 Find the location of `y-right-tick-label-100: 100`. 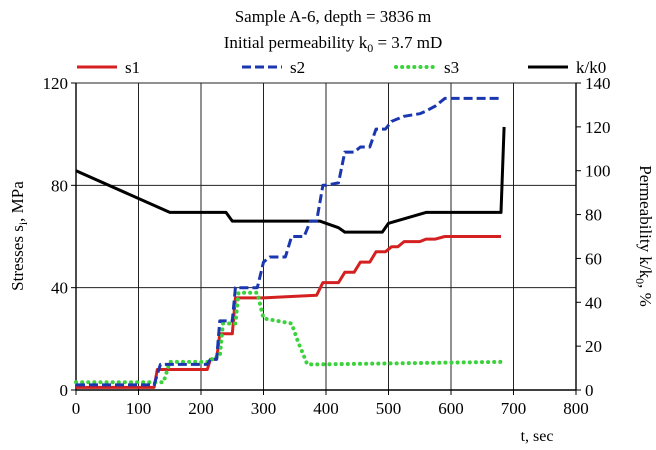

y-right-tick-label-100: 100 is located at coordinates (598, 171).